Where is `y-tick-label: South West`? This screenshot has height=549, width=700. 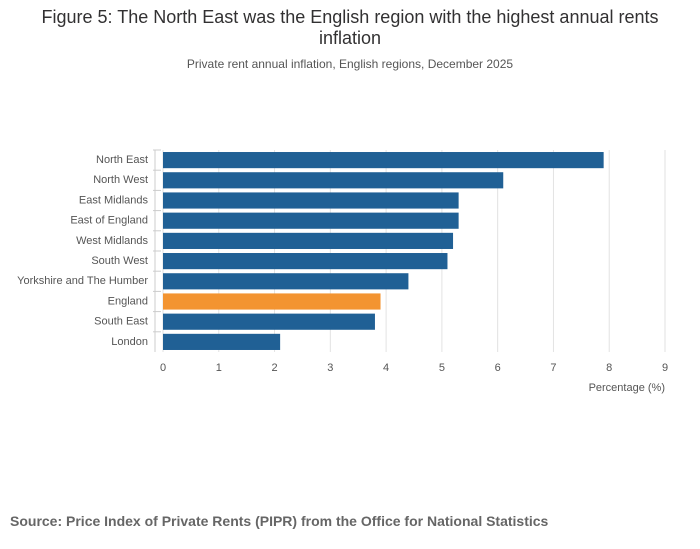
y-tick-label: South West is located at coordinates (119, 261).